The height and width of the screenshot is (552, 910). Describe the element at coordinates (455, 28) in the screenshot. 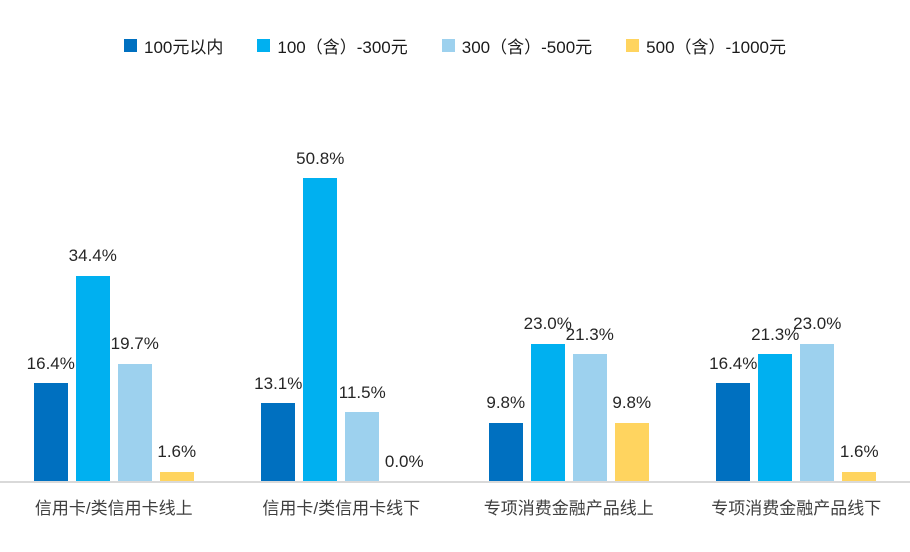

I see `legend: 100元以内 100（含）-300元 300（含）-500元 500（含）-1000元` at that location.